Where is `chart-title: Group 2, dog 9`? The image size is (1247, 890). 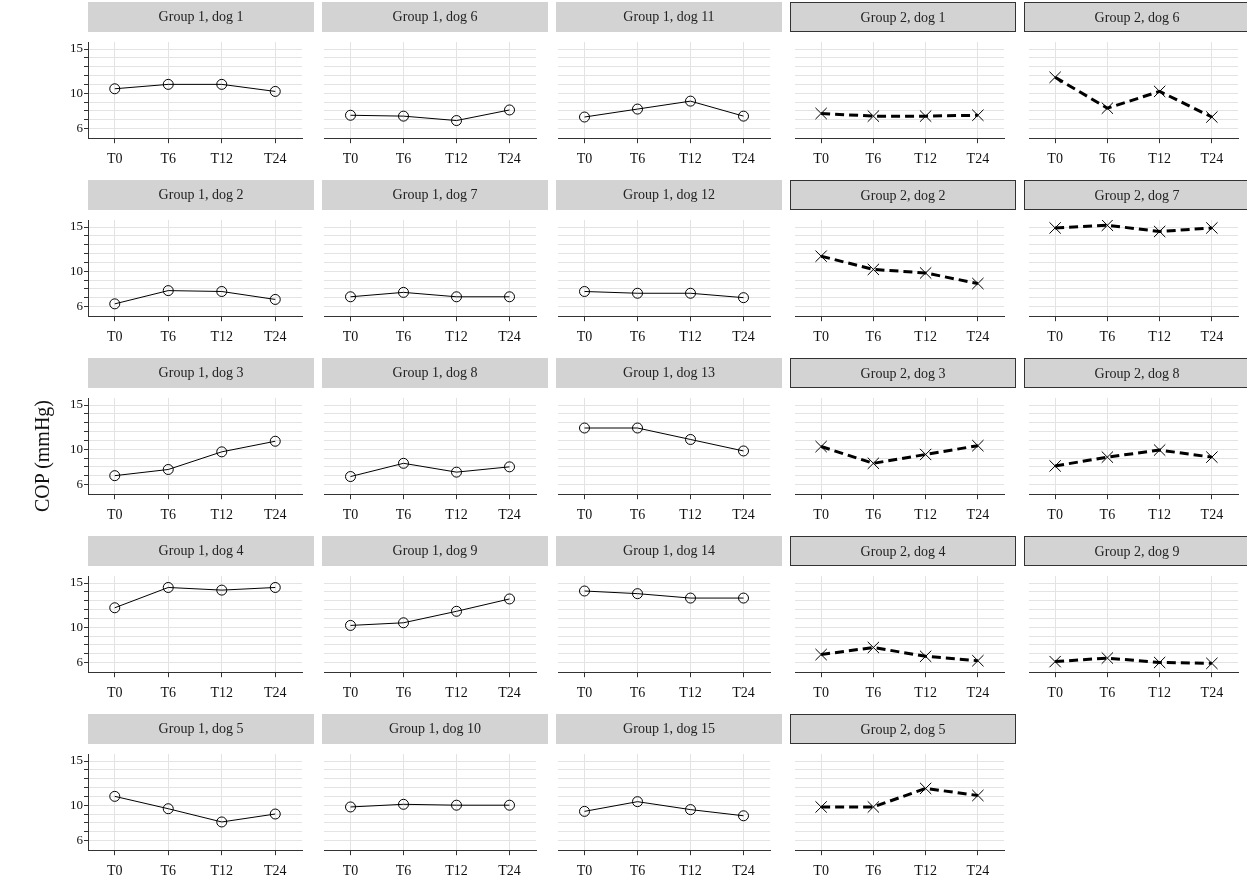 chart-title: Group 2, dog 9 is located at coordinates (1135, 551).